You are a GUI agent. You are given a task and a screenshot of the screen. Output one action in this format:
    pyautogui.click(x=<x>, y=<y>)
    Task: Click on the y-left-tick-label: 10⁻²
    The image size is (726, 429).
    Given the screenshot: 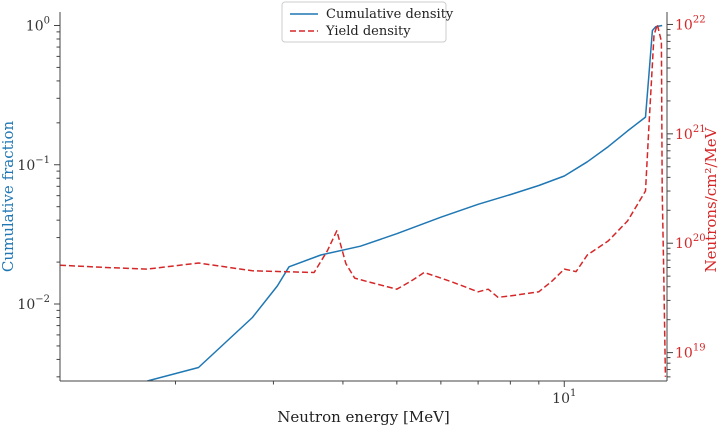 What is the action you would take?
    pyautogui.click(x=33, y=303)
    